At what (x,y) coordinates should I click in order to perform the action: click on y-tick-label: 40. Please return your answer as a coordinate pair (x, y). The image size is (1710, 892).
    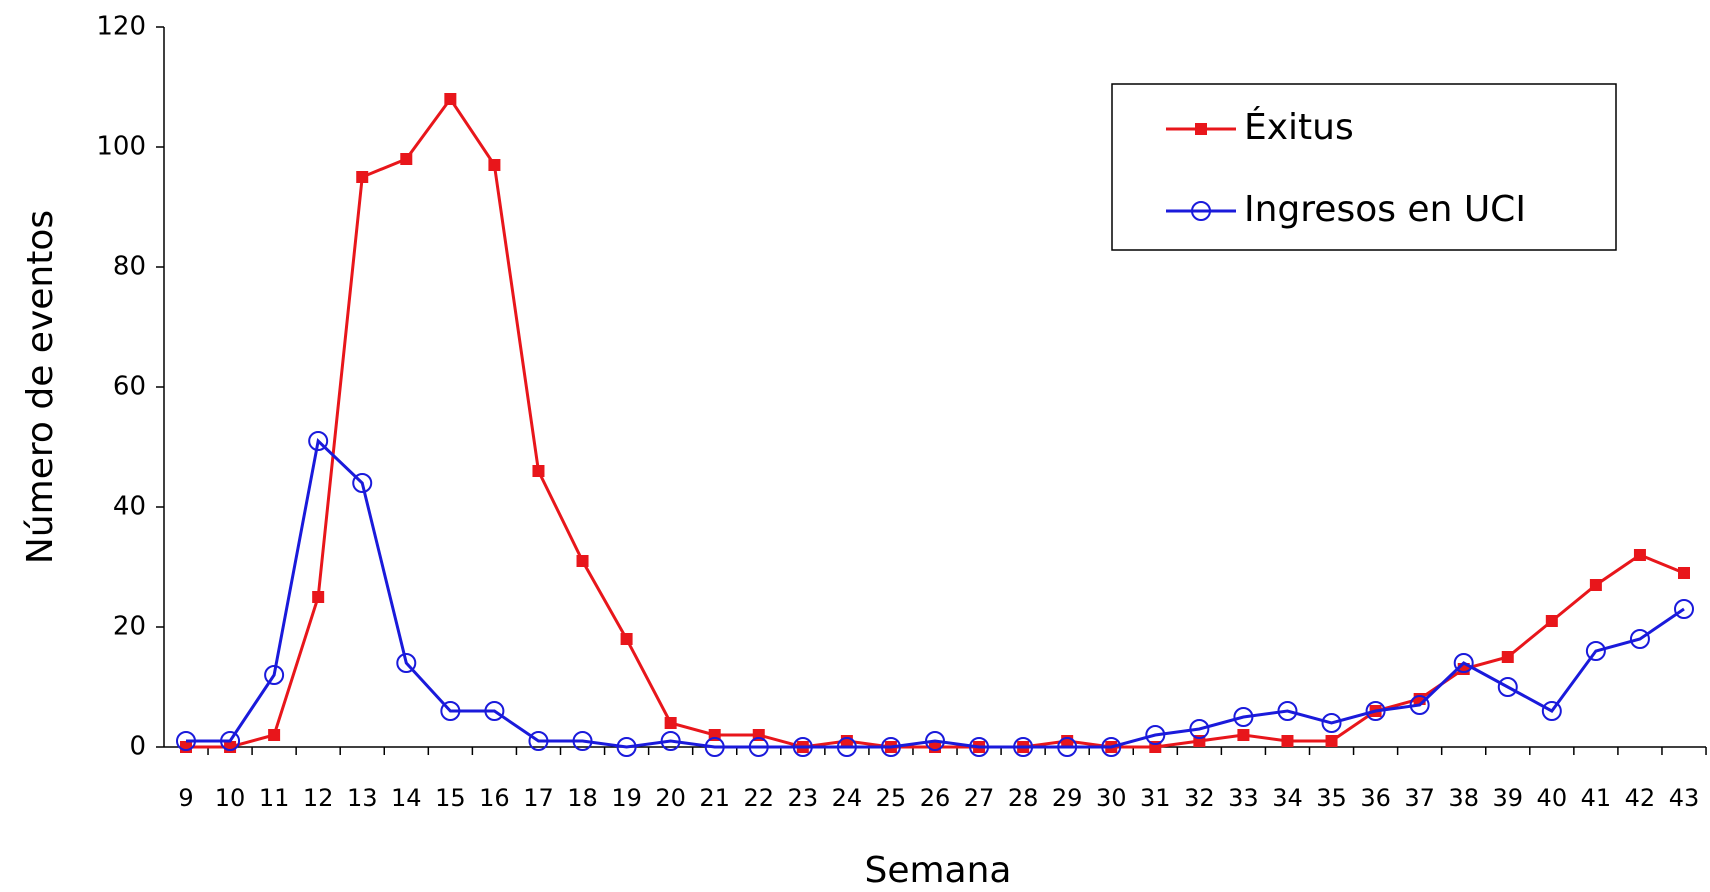
    Looking at the image, I should click on (129, 507).